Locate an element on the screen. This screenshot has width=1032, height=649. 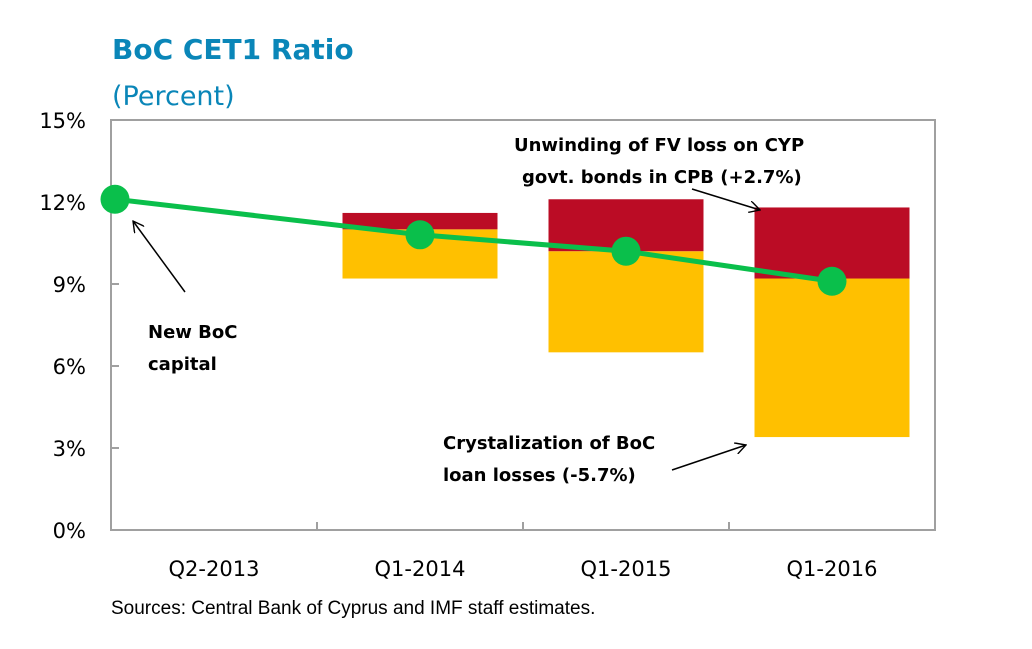
bar-fv-unwind is located at coordinates (832, 243).